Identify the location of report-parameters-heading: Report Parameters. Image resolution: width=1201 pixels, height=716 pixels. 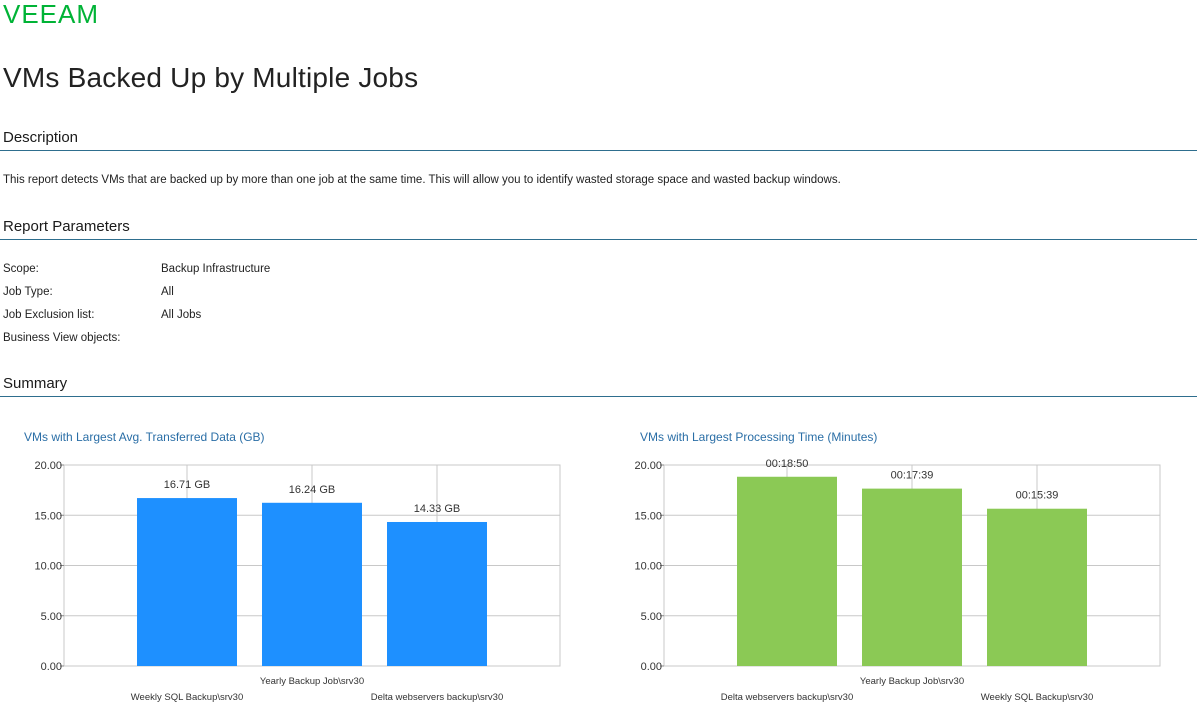
(66, 226).